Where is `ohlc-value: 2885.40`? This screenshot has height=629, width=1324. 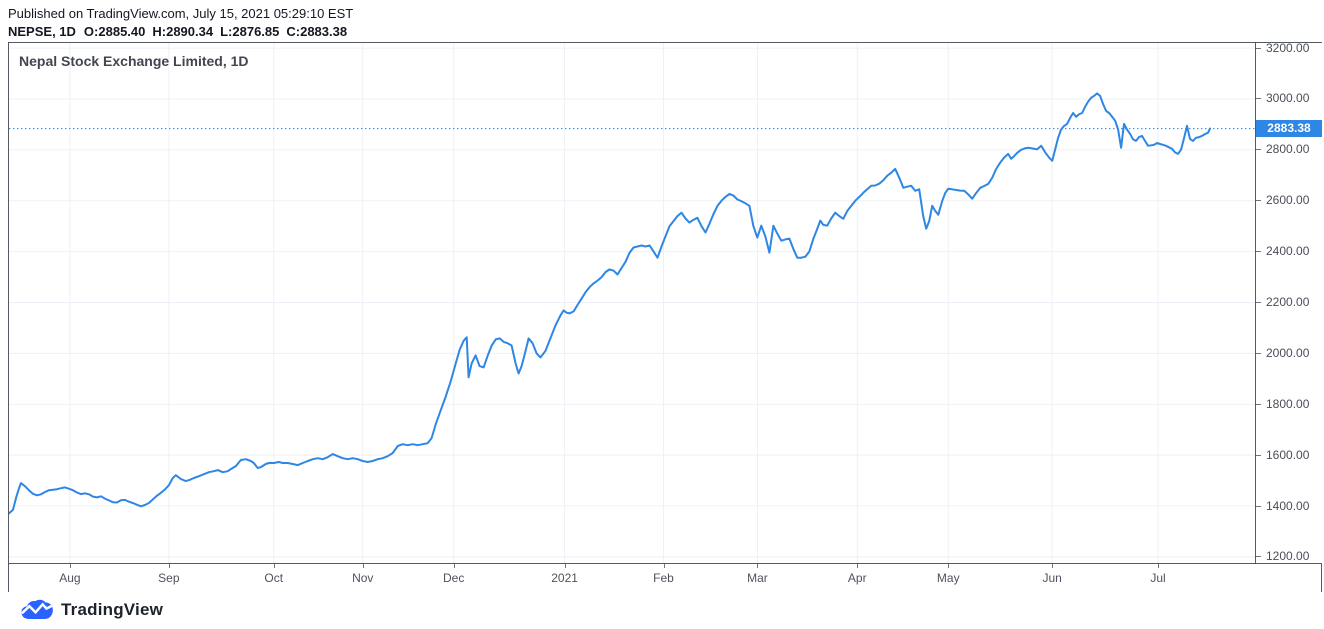 ohlc-value: 2885.40 is located at coordinates (122, 31).